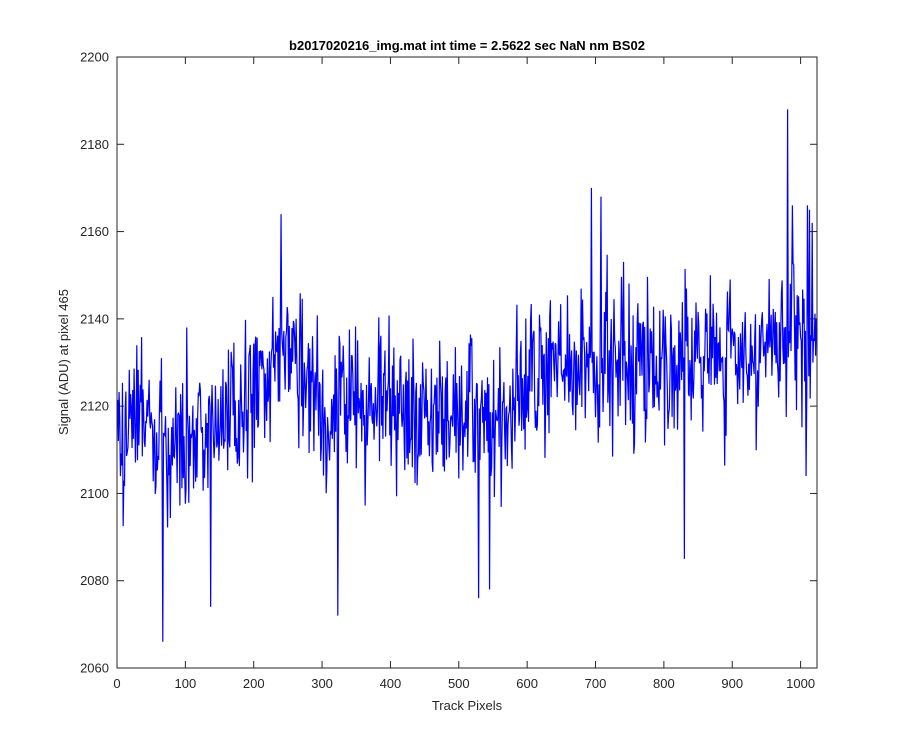  Describe the element at coordinates (94, 231) in the screenshot. I see `y-tick-label: 2160` at that location.